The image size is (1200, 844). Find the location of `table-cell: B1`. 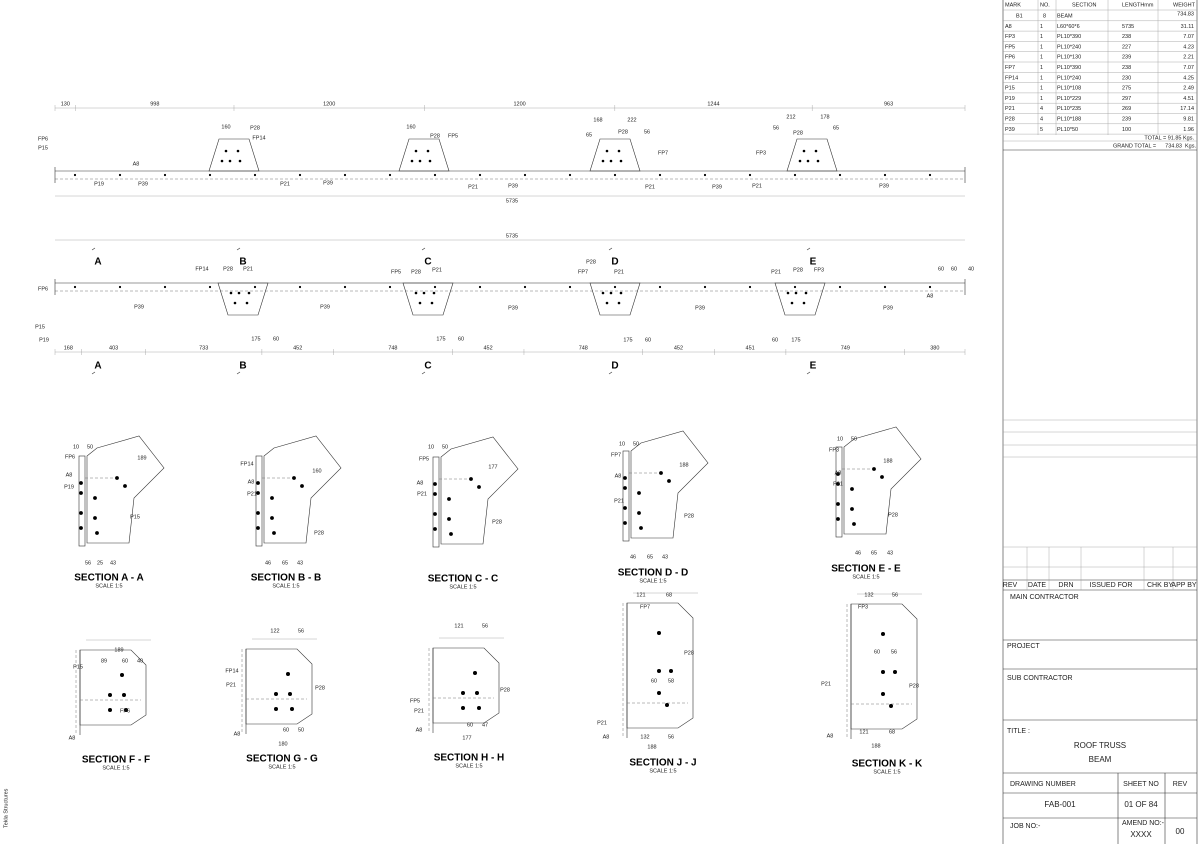

table-cell: B1 is located at coordinates (1019, 16).